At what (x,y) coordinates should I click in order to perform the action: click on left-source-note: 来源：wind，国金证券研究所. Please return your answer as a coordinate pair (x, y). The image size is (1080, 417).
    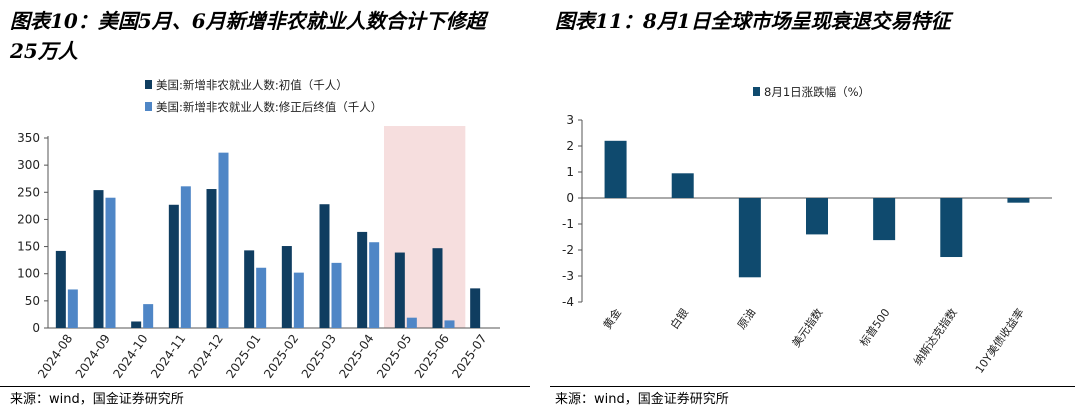
    Looking at the image, I should click on (97, 399).